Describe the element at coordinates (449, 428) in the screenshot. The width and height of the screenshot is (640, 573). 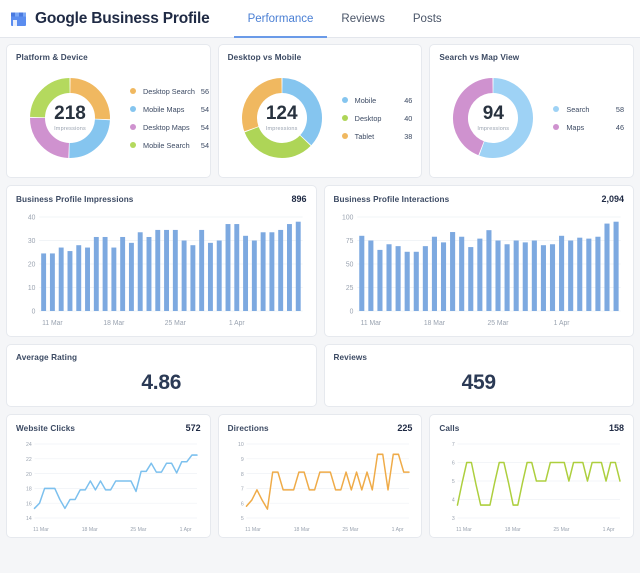
I see `card-title-calls: Calls` at that location.